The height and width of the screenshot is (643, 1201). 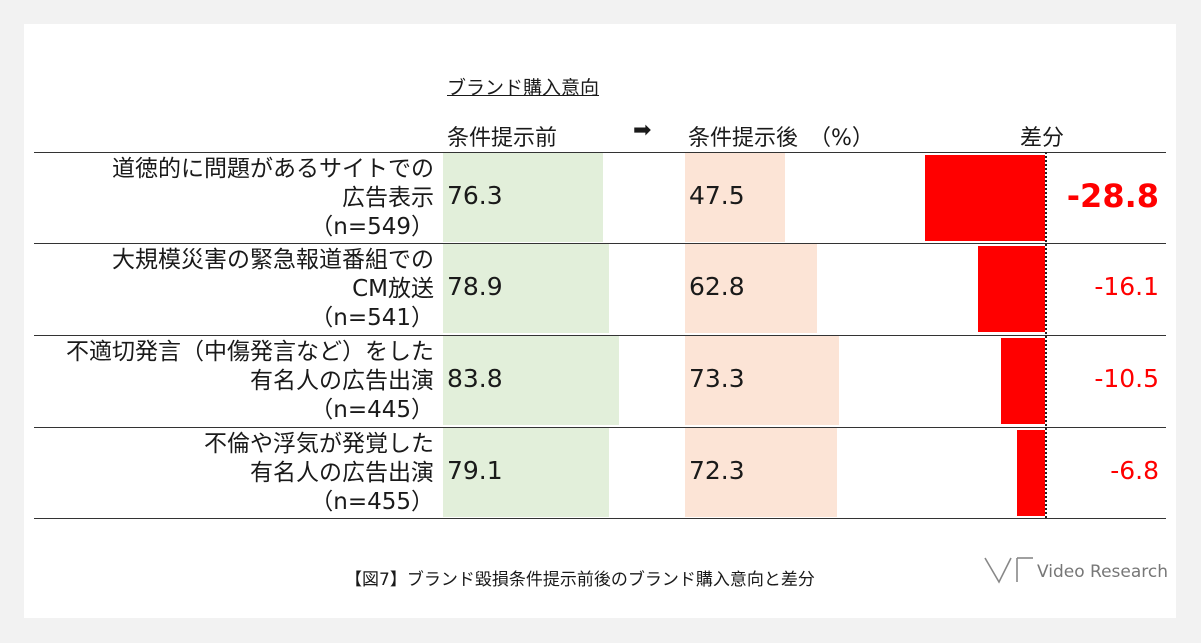 I want to click on row-label-0: 道徳的に問題があるサイトでの広告表示 （n=549）, so click(x=273, y=198).